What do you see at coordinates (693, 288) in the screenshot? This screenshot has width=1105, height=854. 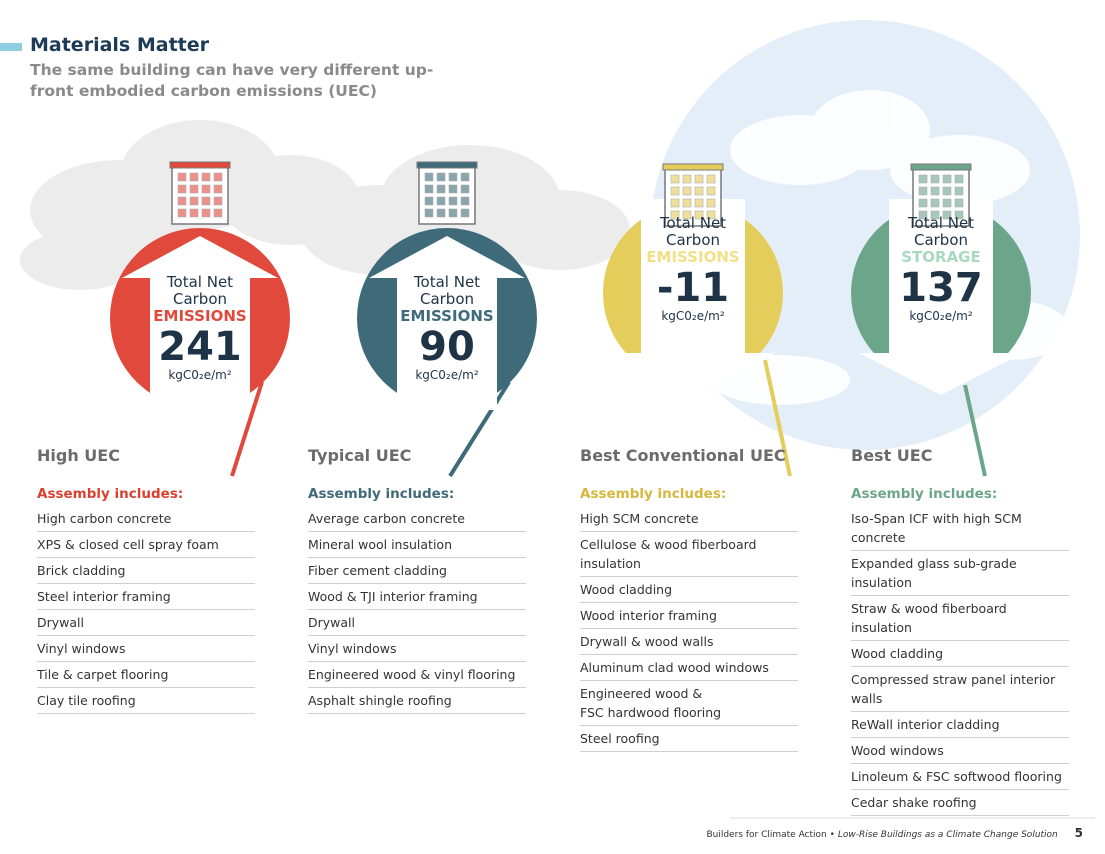 I see `badge-value: -11` at bounding box center [693, 288].